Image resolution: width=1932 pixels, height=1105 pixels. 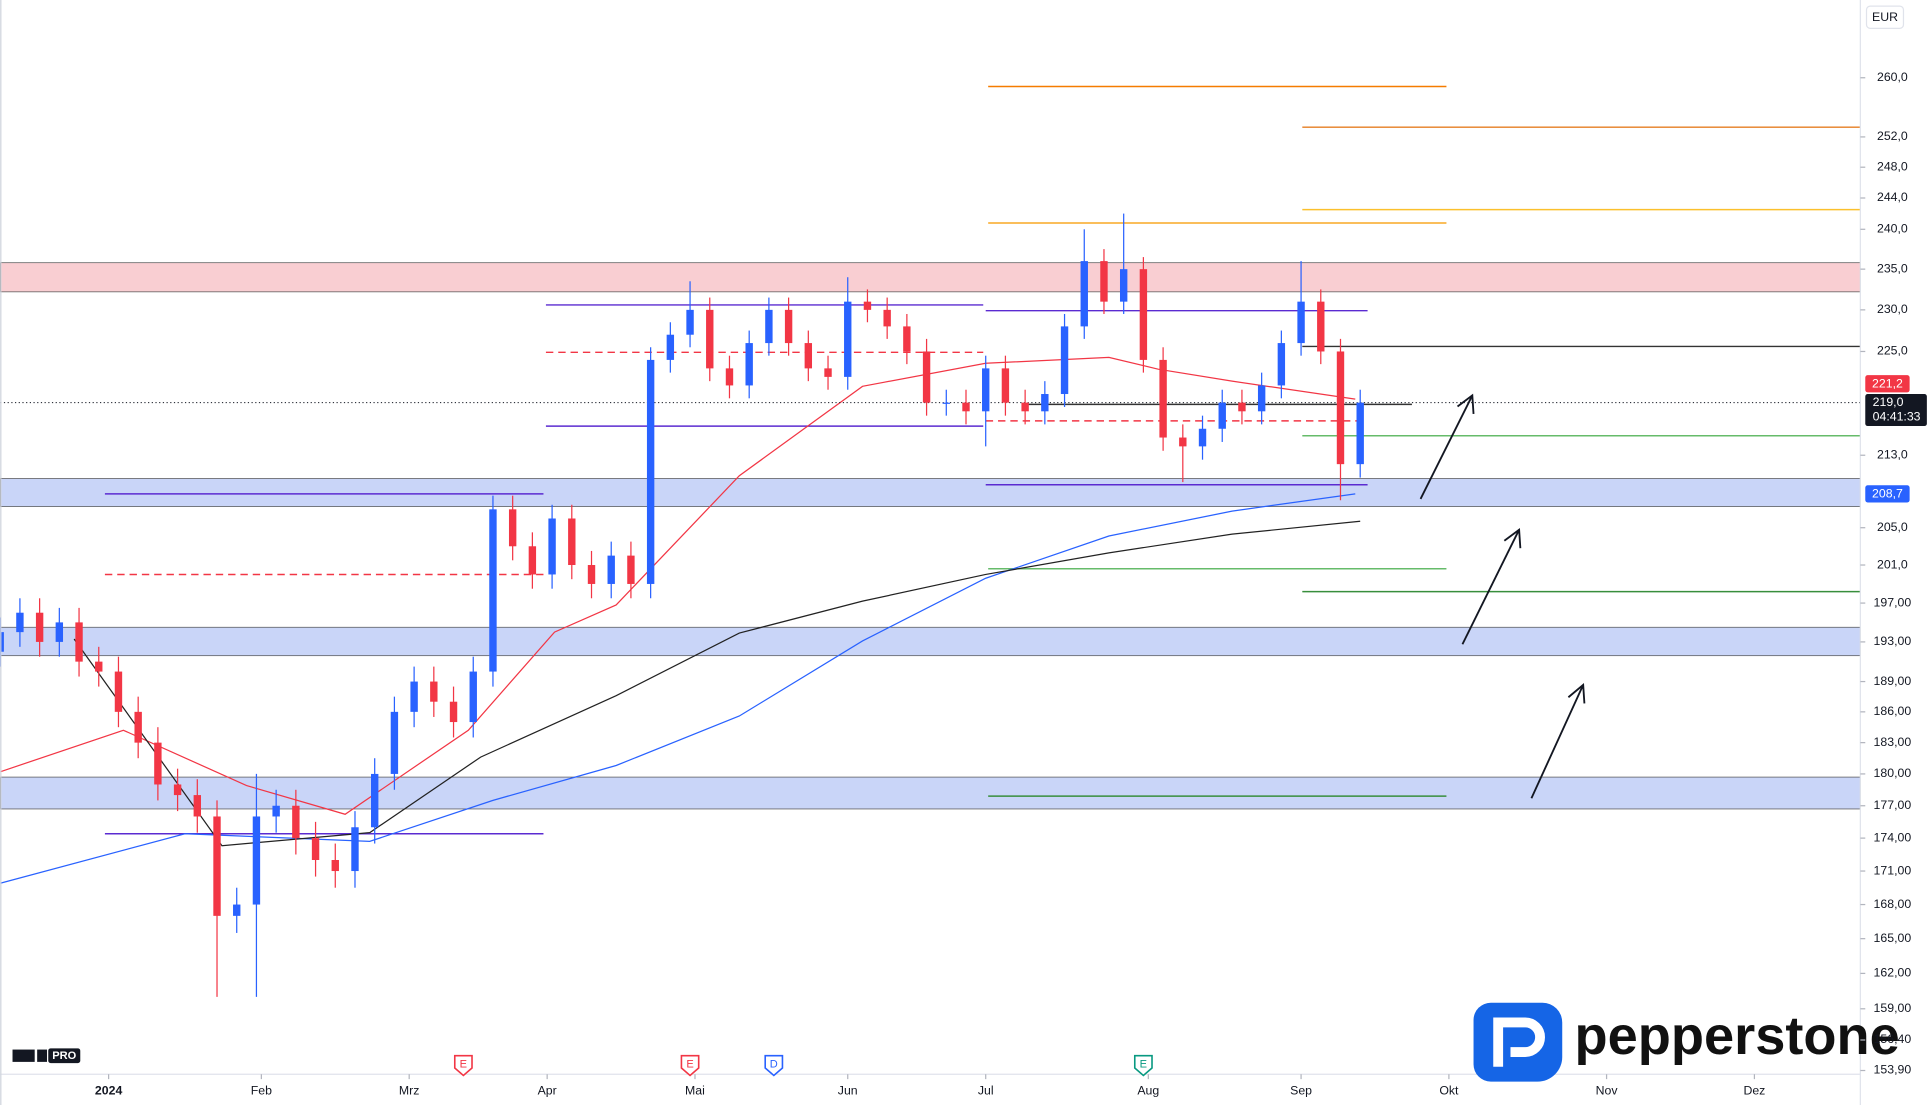 I want to click on y-tick-label: 252,0, so click(x=1892, y=136).